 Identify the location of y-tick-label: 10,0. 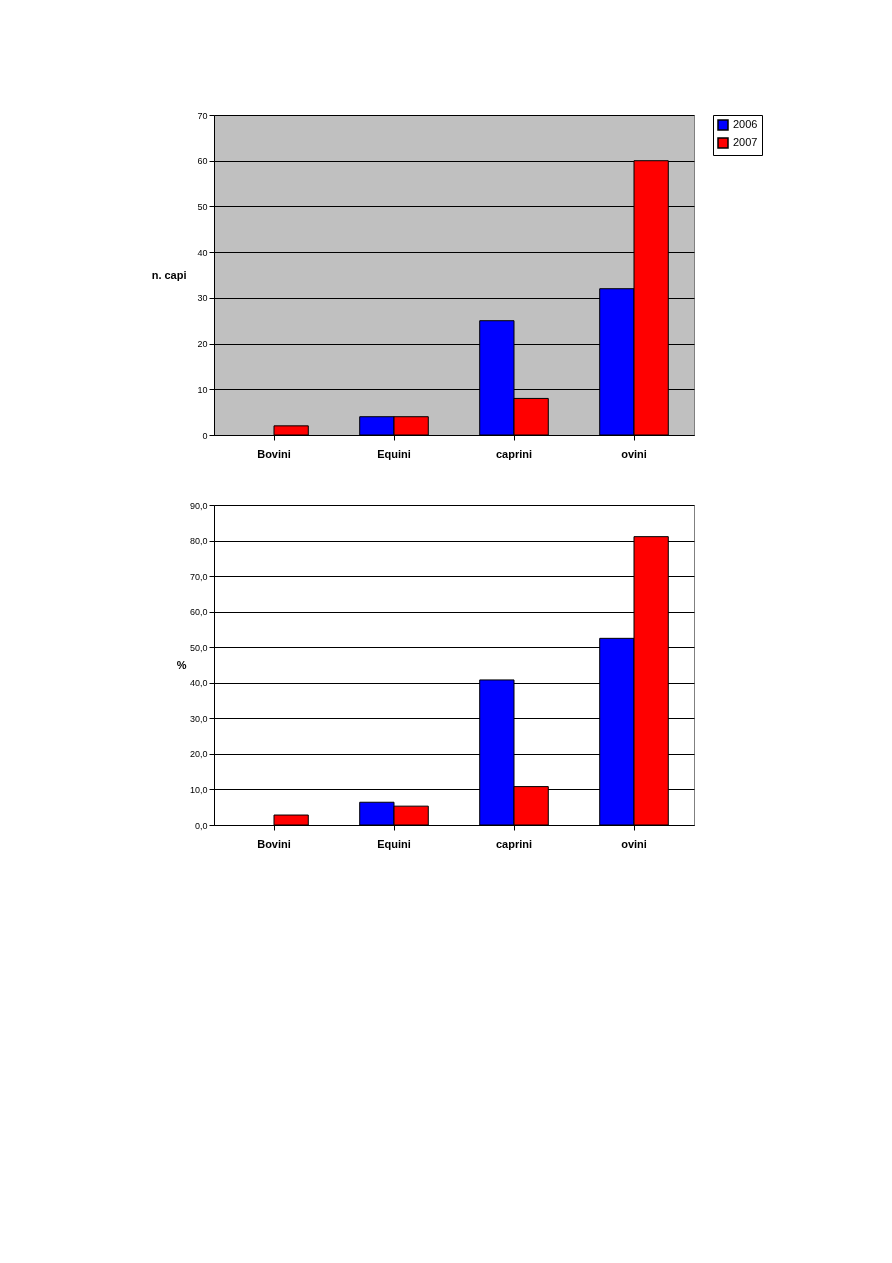
(198, 789).